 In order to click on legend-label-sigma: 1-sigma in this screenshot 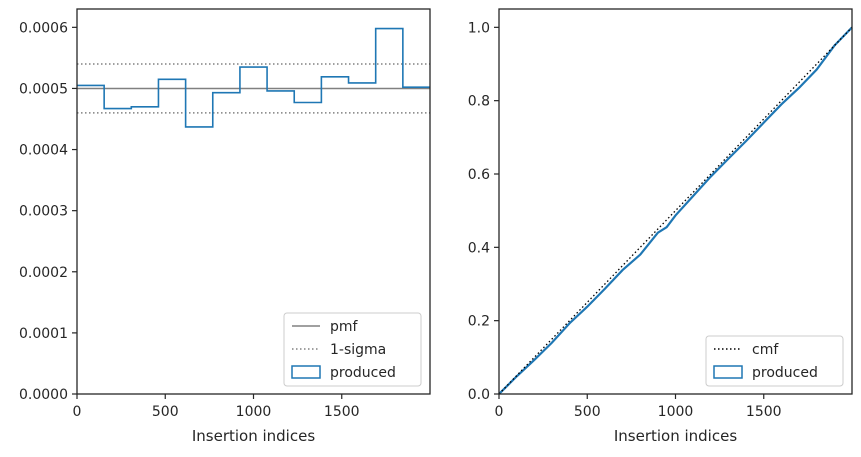, I will do `click(358, 350)`.